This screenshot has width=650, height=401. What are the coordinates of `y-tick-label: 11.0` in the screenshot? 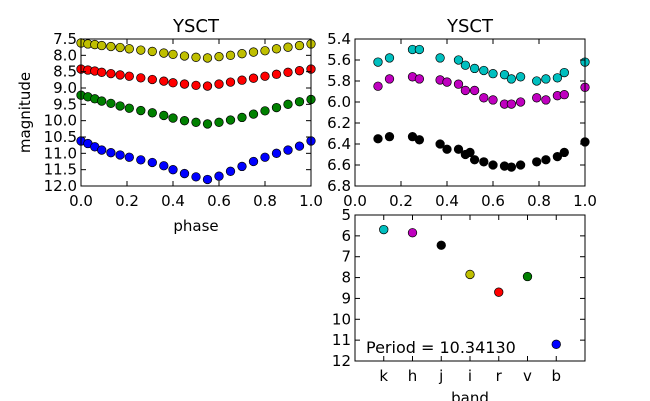 It's located at (60, 153).